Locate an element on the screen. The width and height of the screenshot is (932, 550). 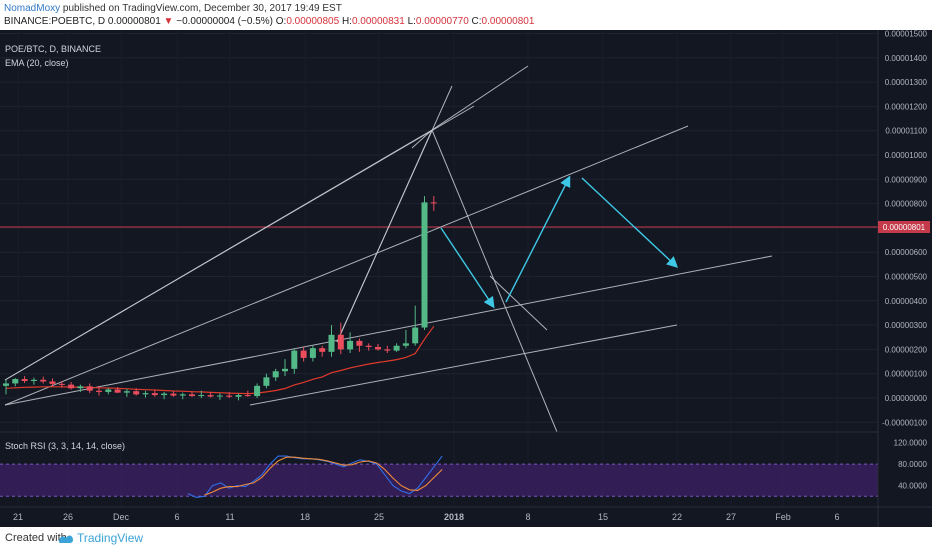
price-tick-label: 0.00000300 is located at coordinates (906, 325).